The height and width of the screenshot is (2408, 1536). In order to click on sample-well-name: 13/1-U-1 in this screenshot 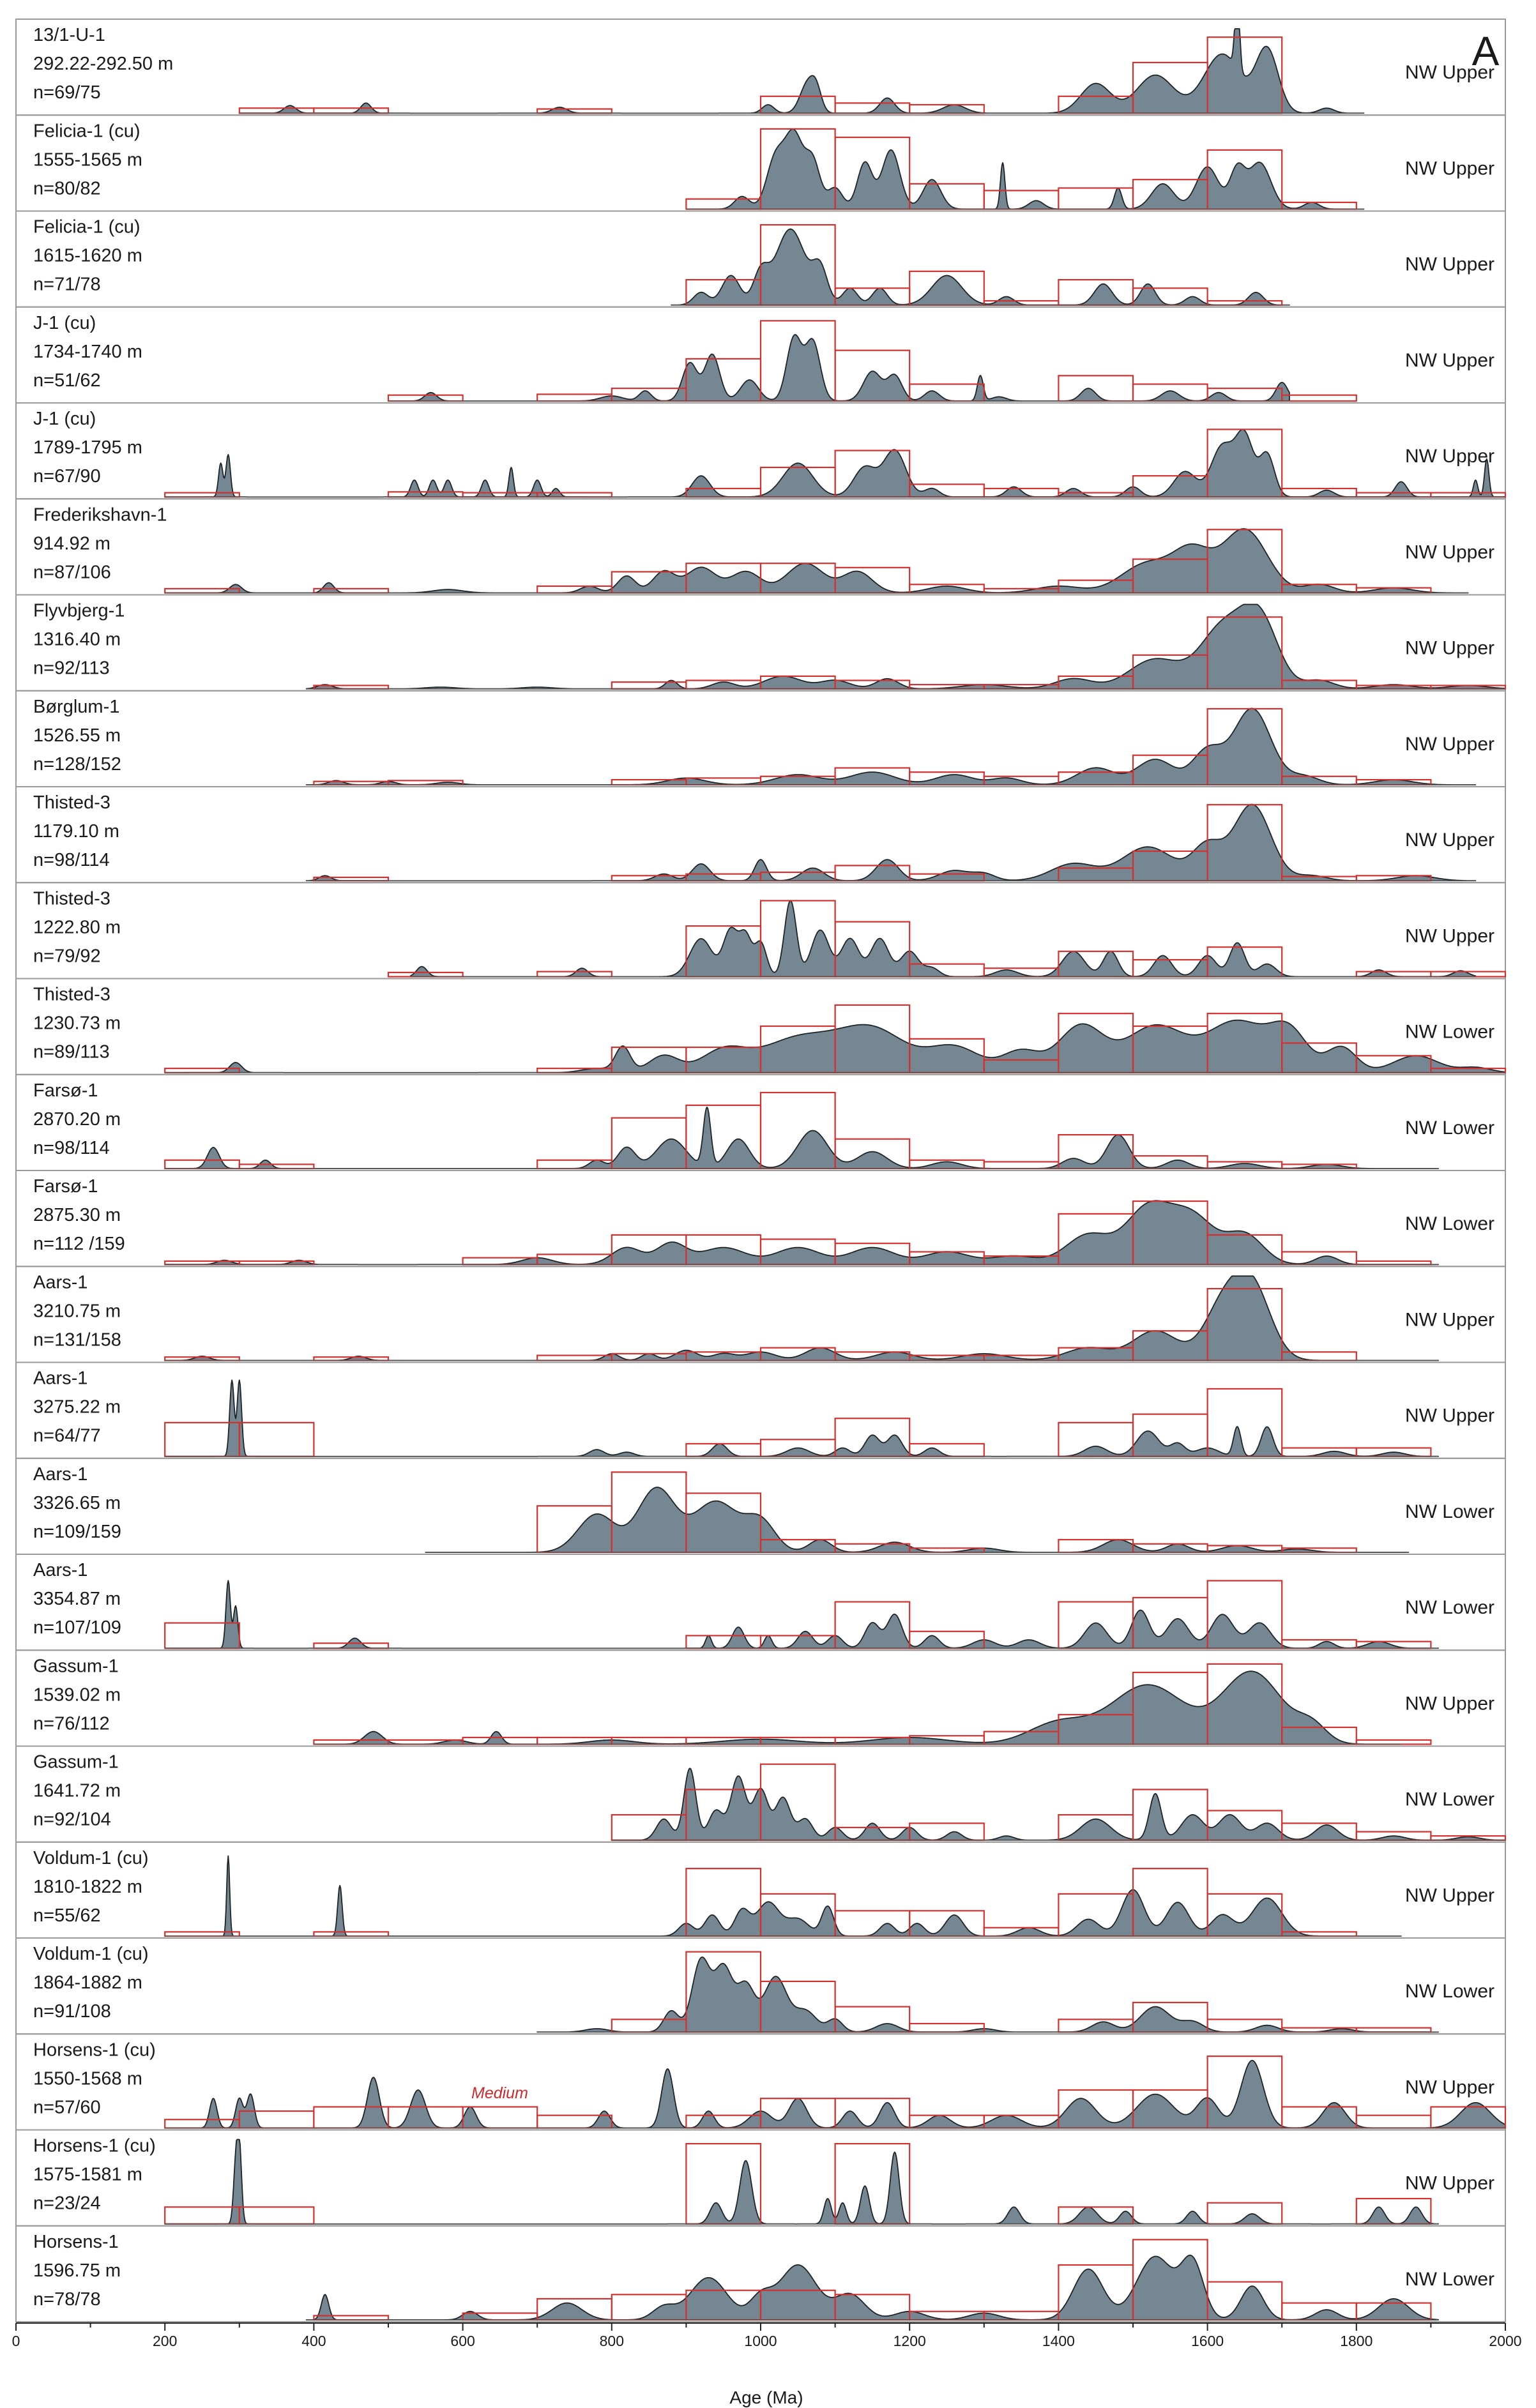, I will do `click(69, 35)`.